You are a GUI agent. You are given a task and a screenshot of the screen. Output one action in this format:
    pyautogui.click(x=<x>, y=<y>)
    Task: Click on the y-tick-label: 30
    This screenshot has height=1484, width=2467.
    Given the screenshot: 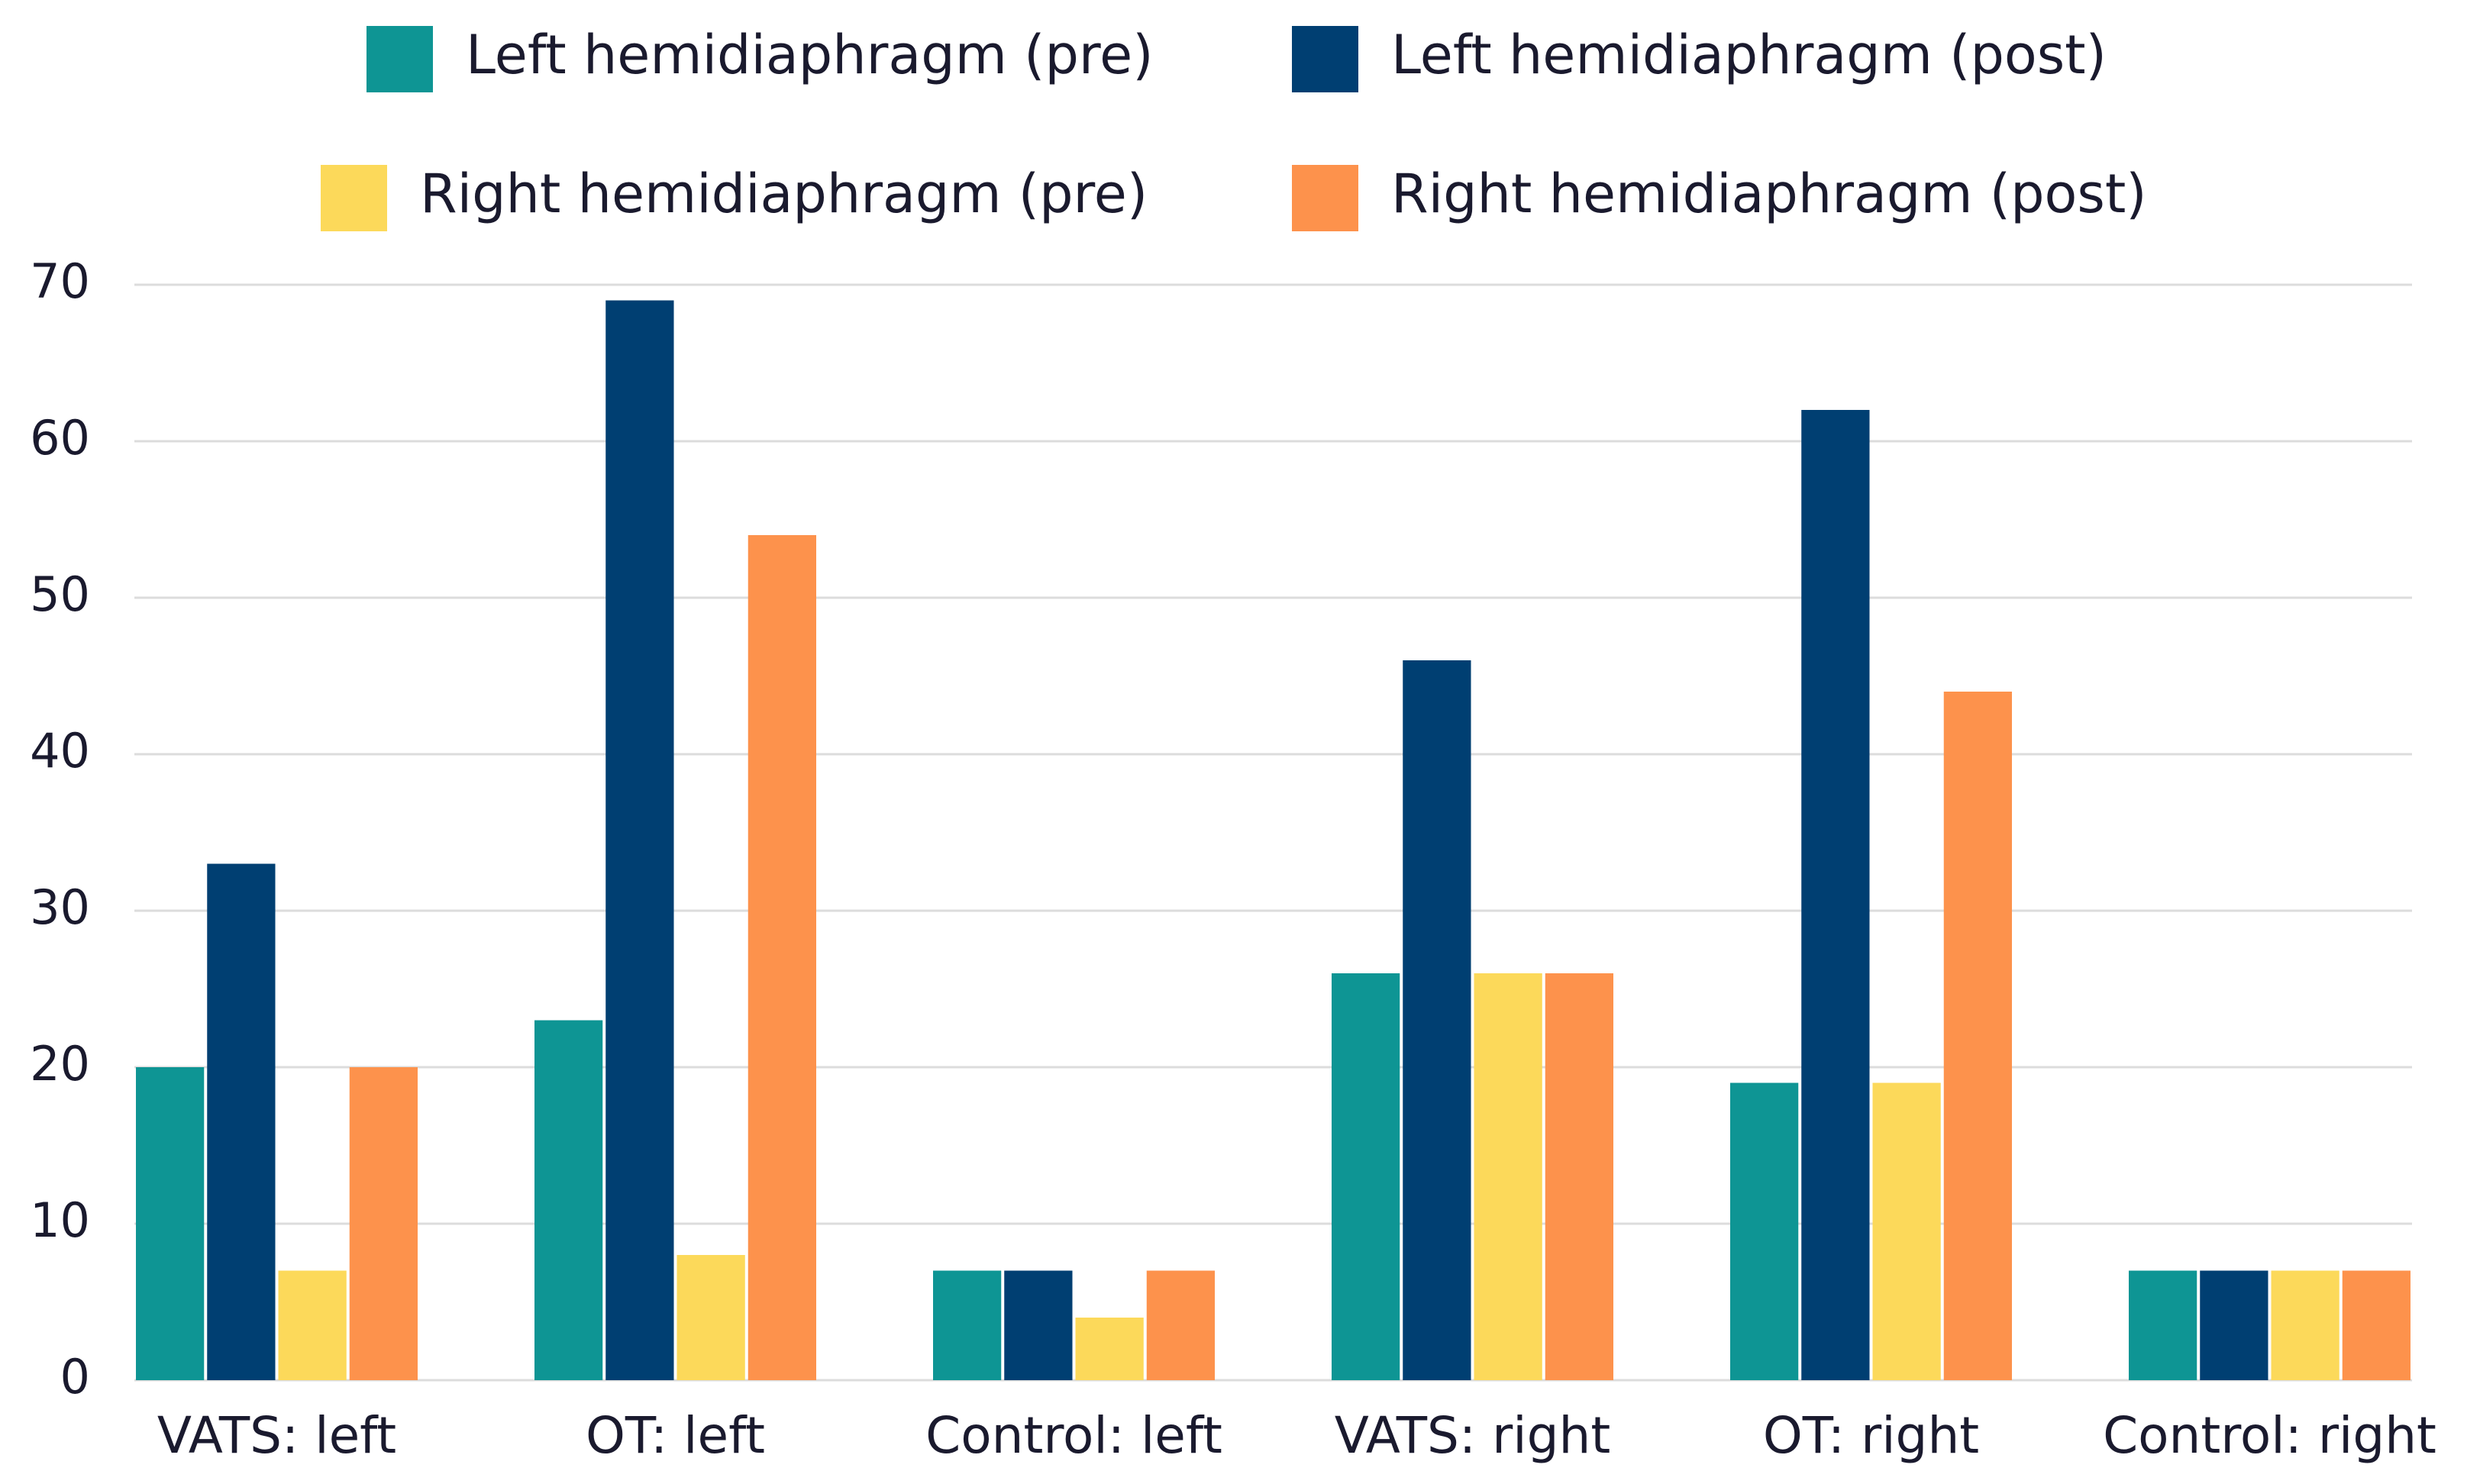 What is the action you would take?
    pyautogui.click(x=60, y=907)
    